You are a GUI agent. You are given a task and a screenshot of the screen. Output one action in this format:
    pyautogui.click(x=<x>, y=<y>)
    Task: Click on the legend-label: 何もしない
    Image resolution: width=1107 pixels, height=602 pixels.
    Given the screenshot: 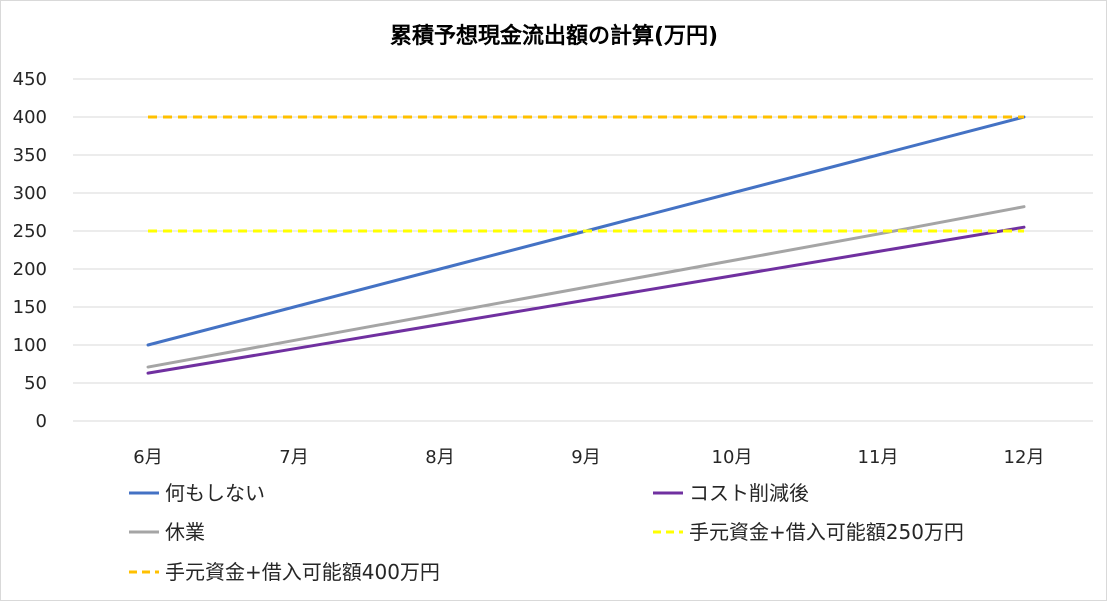 What is the action you would take?
    pyautogui.click(x=215, y=493)
    